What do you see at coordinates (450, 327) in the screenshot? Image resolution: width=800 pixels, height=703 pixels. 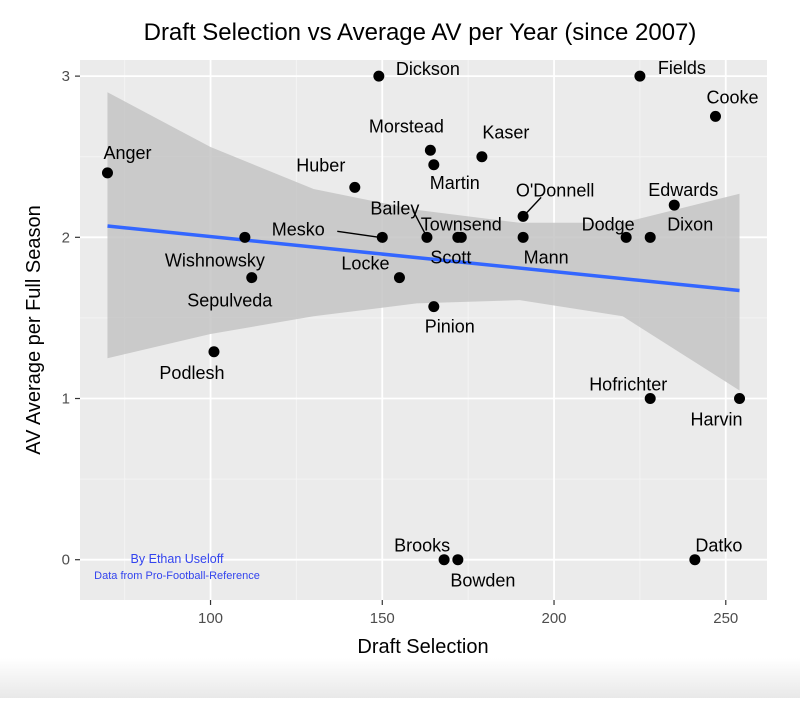 I see `point-label: Pinion` at bounding box center [450, 327].